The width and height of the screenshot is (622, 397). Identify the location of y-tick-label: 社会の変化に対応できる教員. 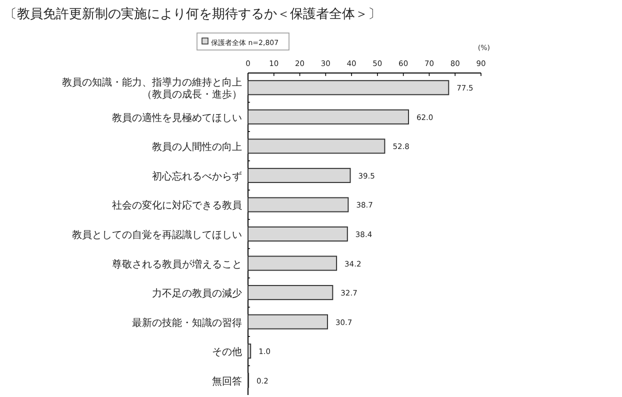
(177, 206).